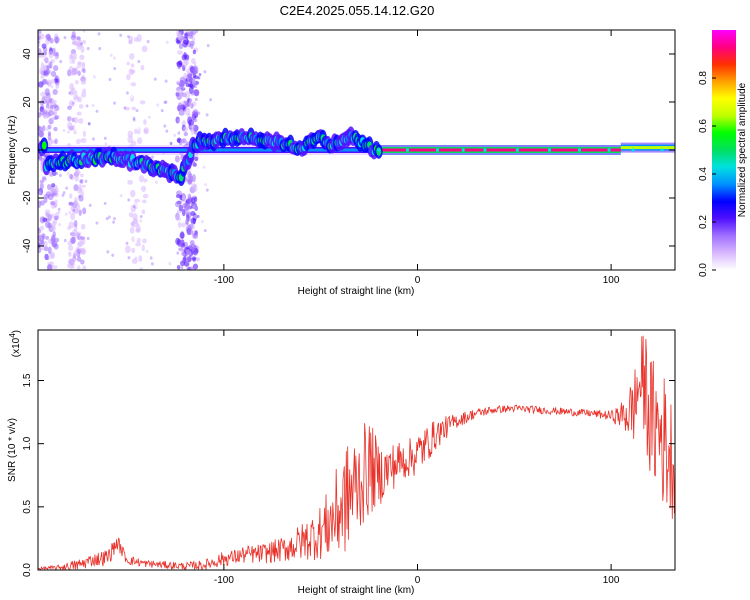 The height and width of the screenshot is (600, 750). I want to click on snr-x-tick-label: -100, so click(224, 580).